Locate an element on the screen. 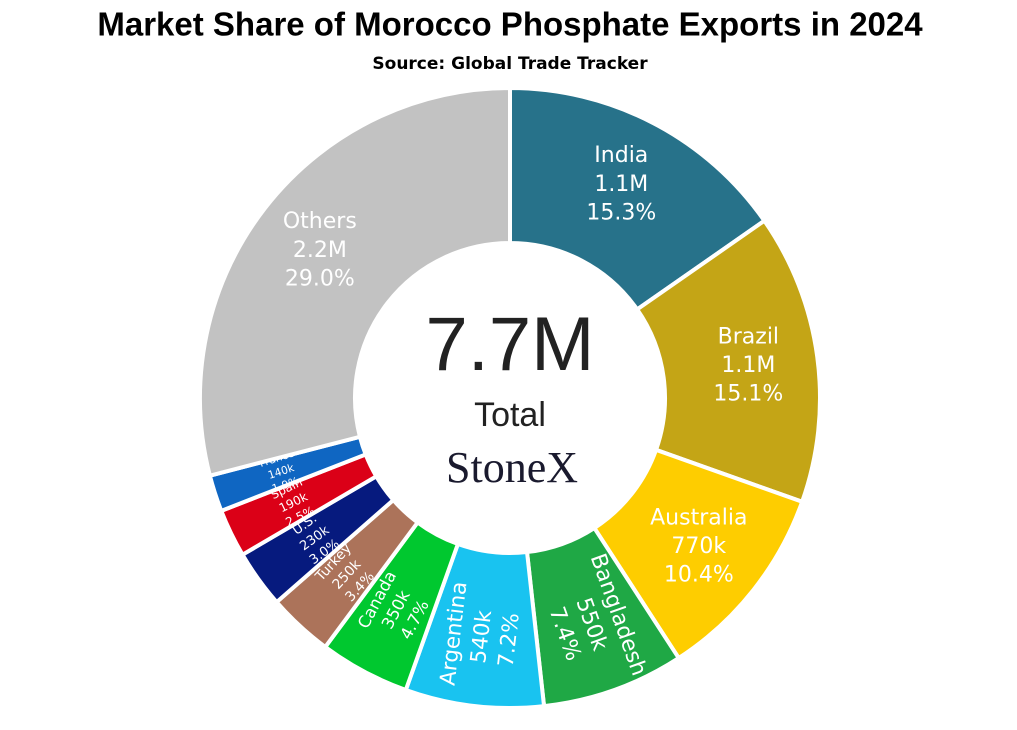 This screenshot has height=730, width=1017. total-value: 7.7M is located at coordinates (510, 344).